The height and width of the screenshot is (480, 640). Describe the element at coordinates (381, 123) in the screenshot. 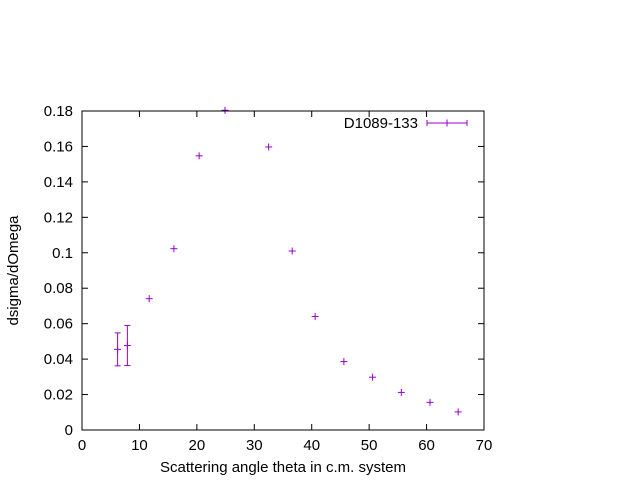

I see `legend-label-d1089-133: D1089-133` at that location.